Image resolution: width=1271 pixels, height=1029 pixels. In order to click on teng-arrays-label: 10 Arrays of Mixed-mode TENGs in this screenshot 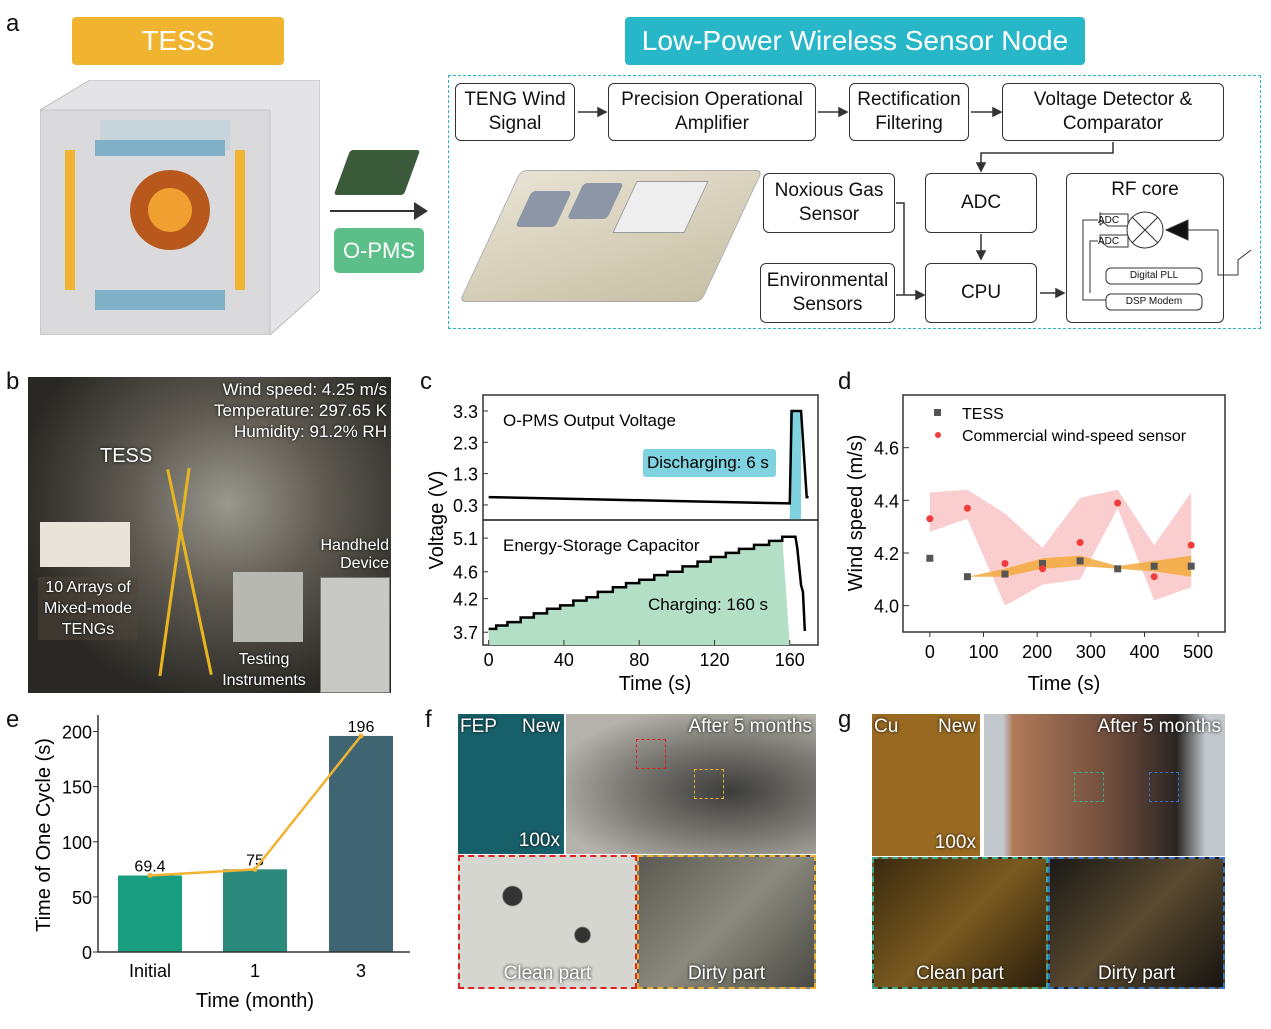, I will do `click(88, 608)`.